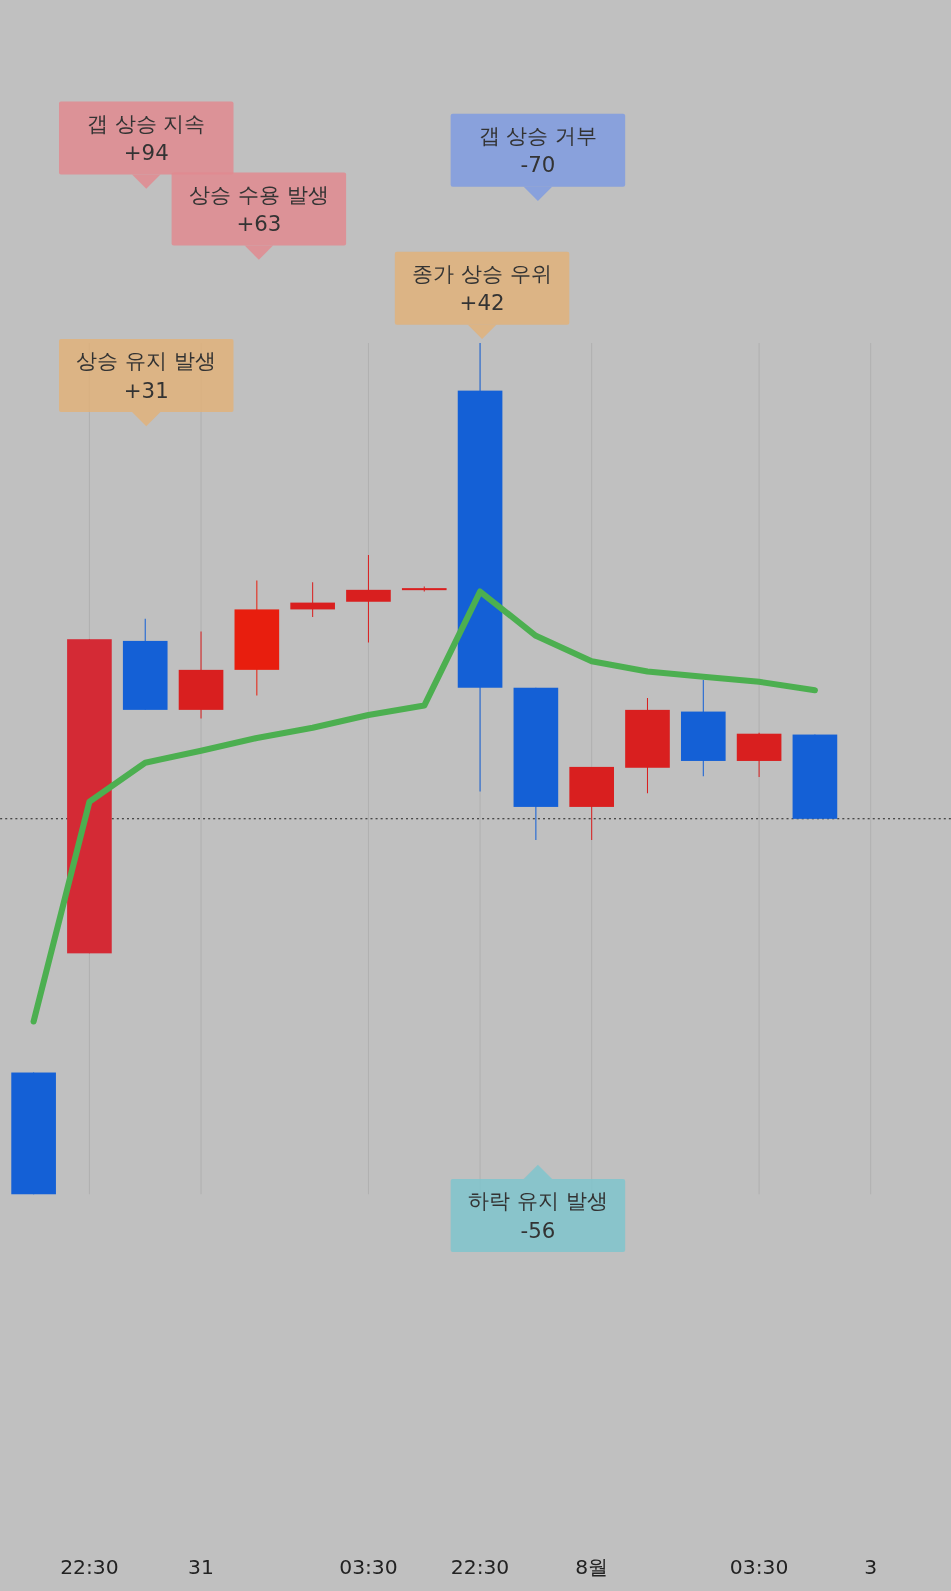 Image resolution: width=951 pixels, height=1591 pixels. I want to click on candlestick, so click(368, 599).